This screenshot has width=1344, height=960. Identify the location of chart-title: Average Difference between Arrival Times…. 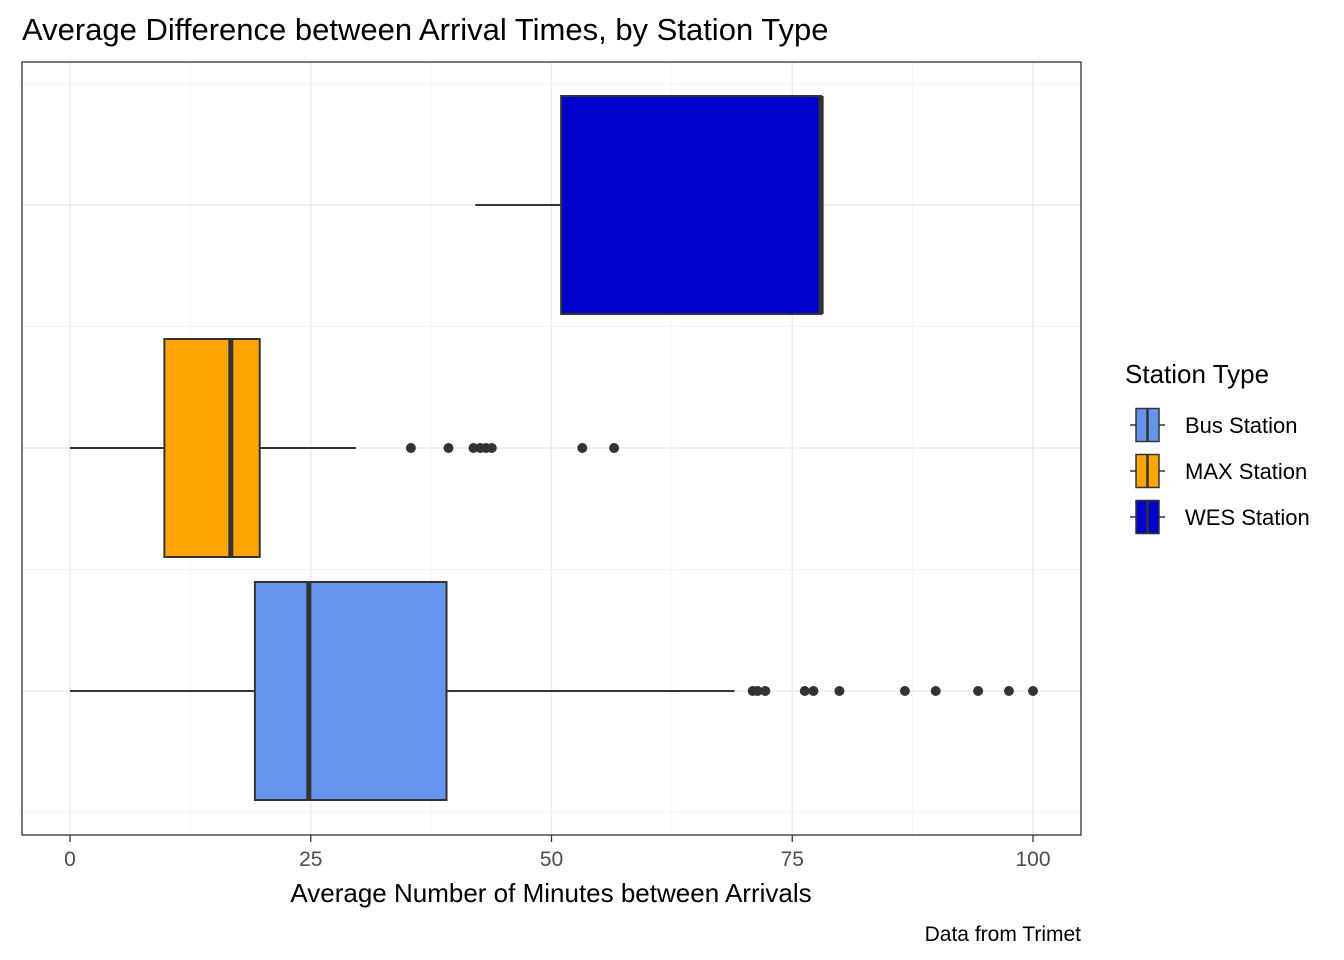
(425, 29).